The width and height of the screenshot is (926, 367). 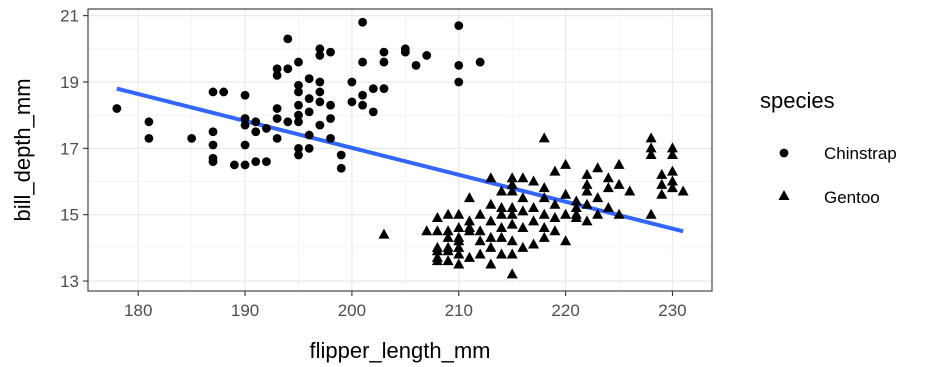 I want to click on x-tick-label: 220, so click(x=565, y=310).